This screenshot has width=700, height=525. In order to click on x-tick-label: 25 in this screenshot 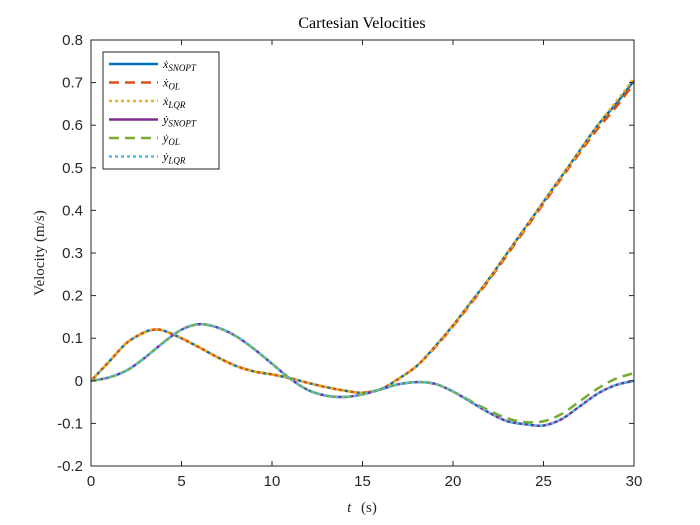, I will do `click(543, 481)`.